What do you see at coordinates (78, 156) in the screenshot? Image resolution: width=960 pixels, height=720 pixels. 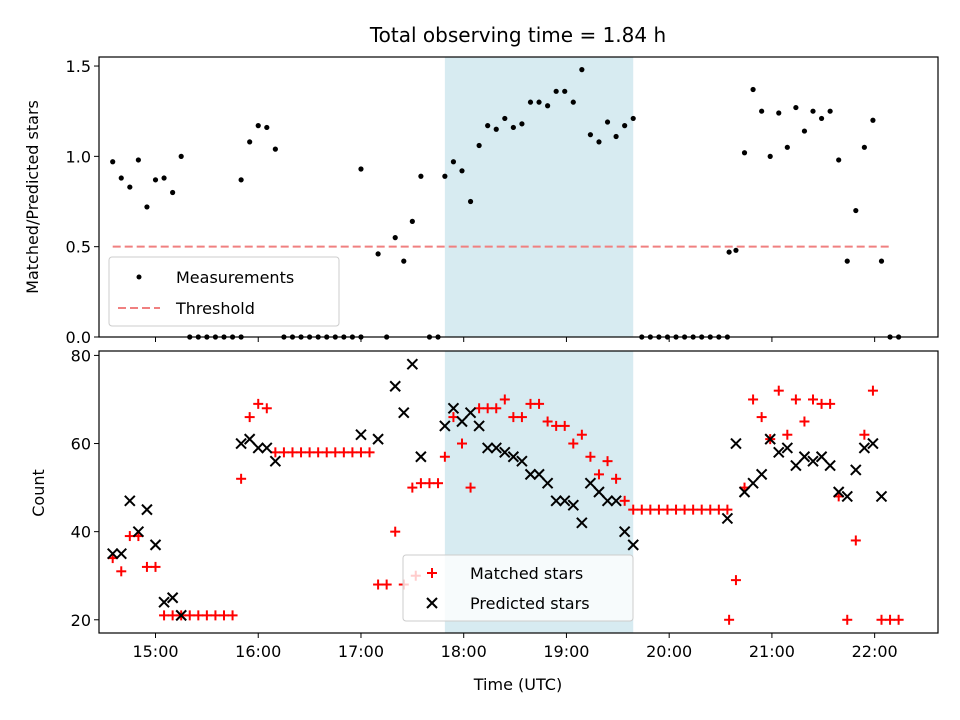 I see `y-tick-label: 1.0` at bounding box center [78, 156].